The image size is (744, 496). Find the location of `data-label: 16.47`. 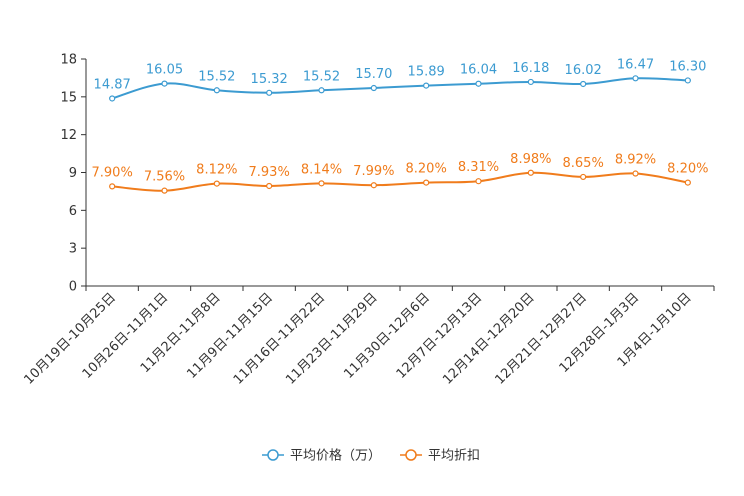

data-label: 16.47 is located at coordinates (635, 64).